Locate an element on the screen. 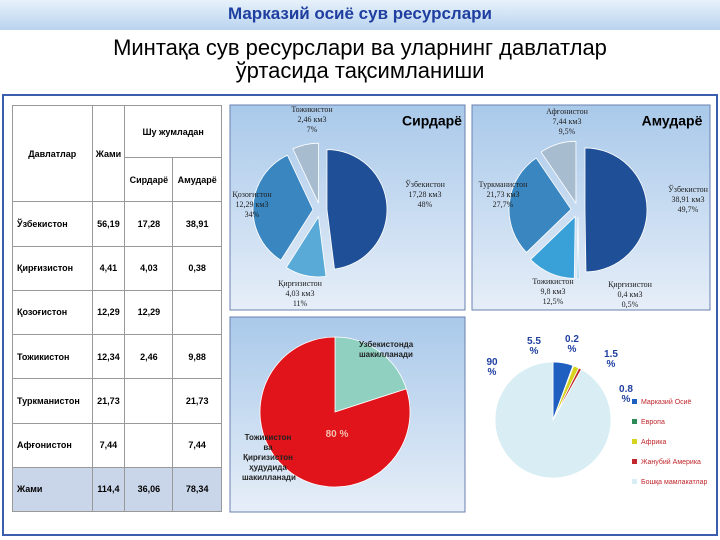  table-cell: 2,46 is located at coordinates (149, 356).